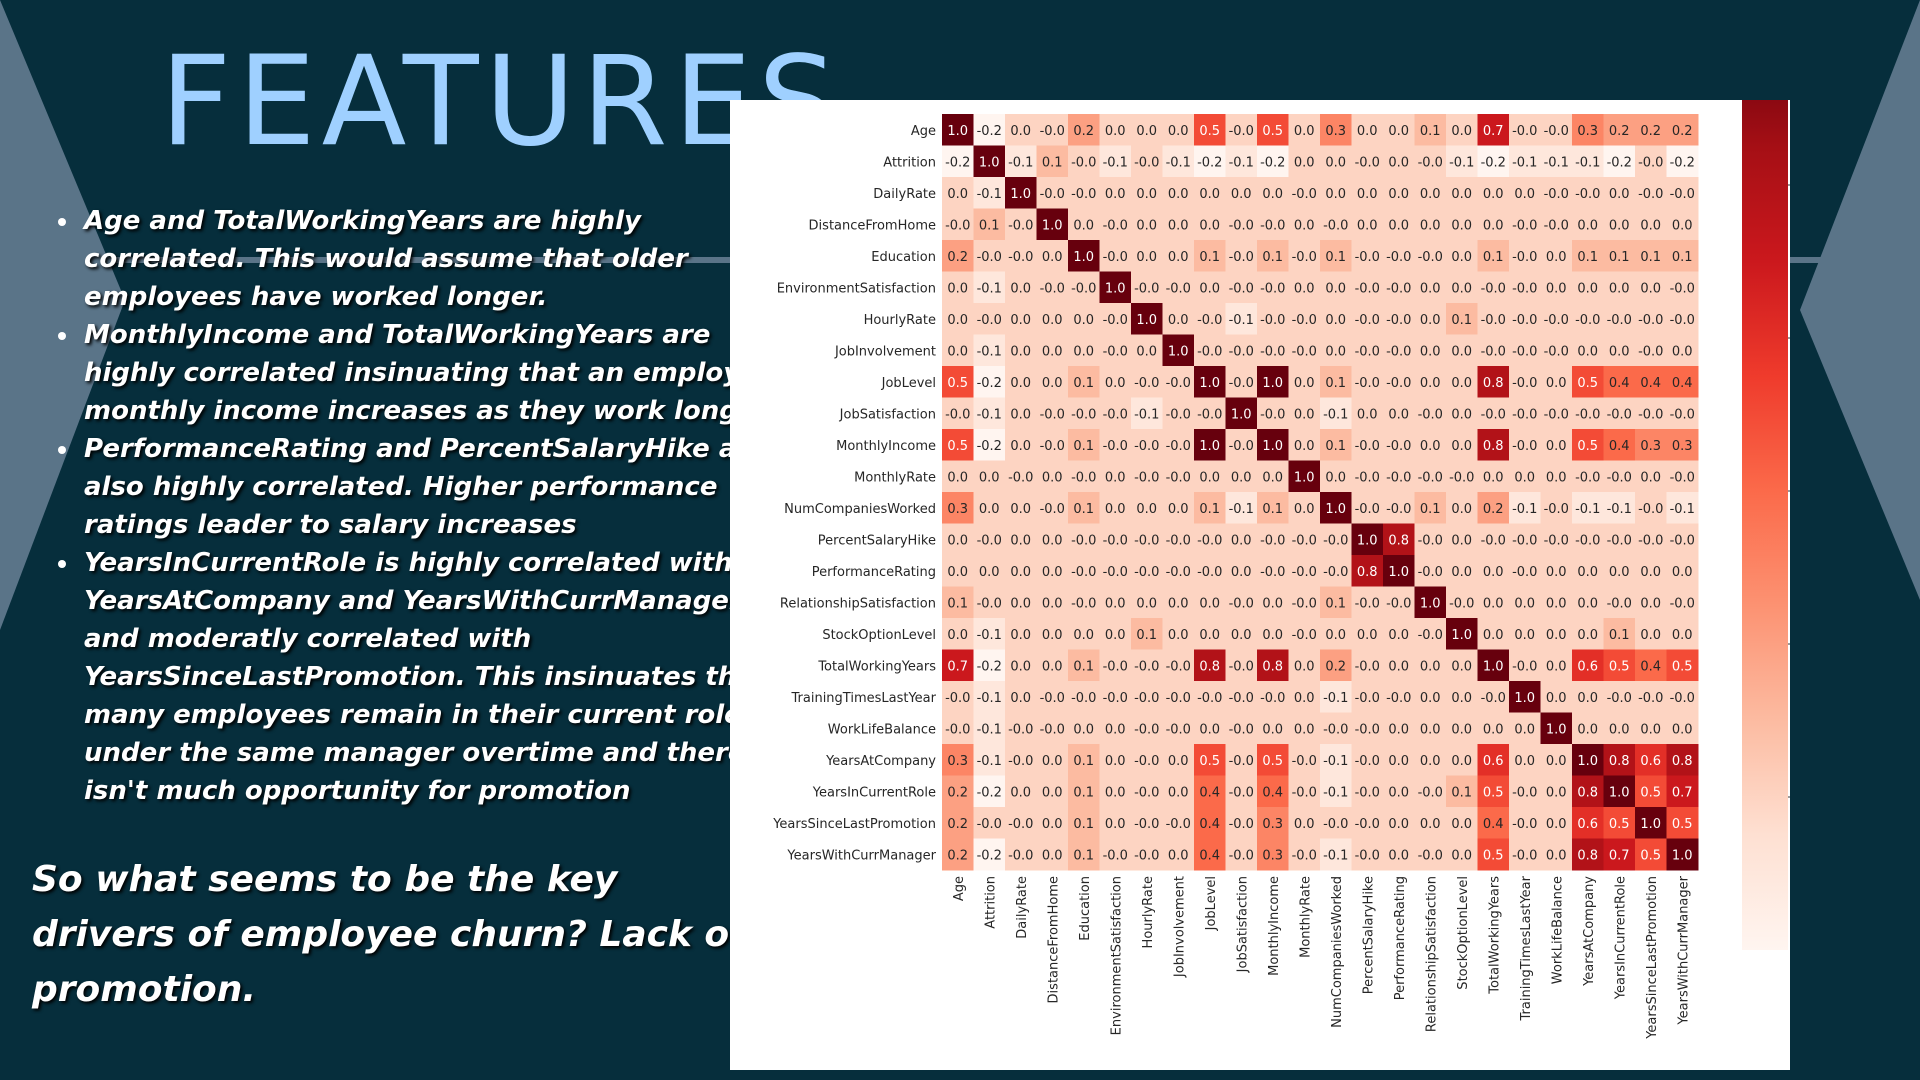 The height and width of the screenshot is (1080, 1920). I want to click on heatmap-cell-label: 0.7, so click(957, 666).